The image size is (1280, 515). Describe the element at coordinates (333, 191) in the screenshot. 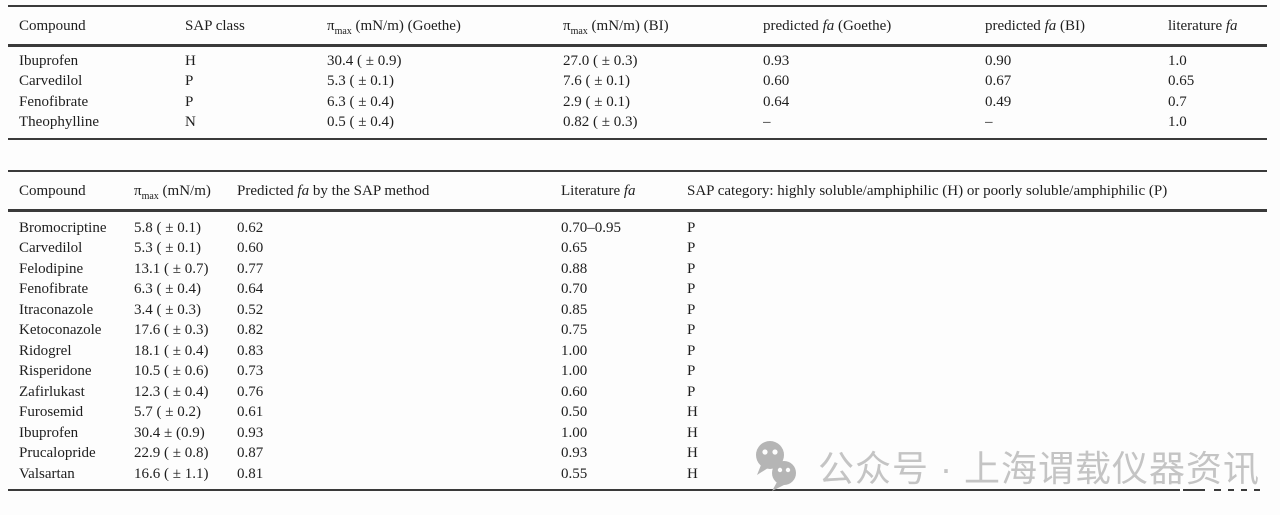

I see `column-header: Predicted fa by the SAP method` at that location.